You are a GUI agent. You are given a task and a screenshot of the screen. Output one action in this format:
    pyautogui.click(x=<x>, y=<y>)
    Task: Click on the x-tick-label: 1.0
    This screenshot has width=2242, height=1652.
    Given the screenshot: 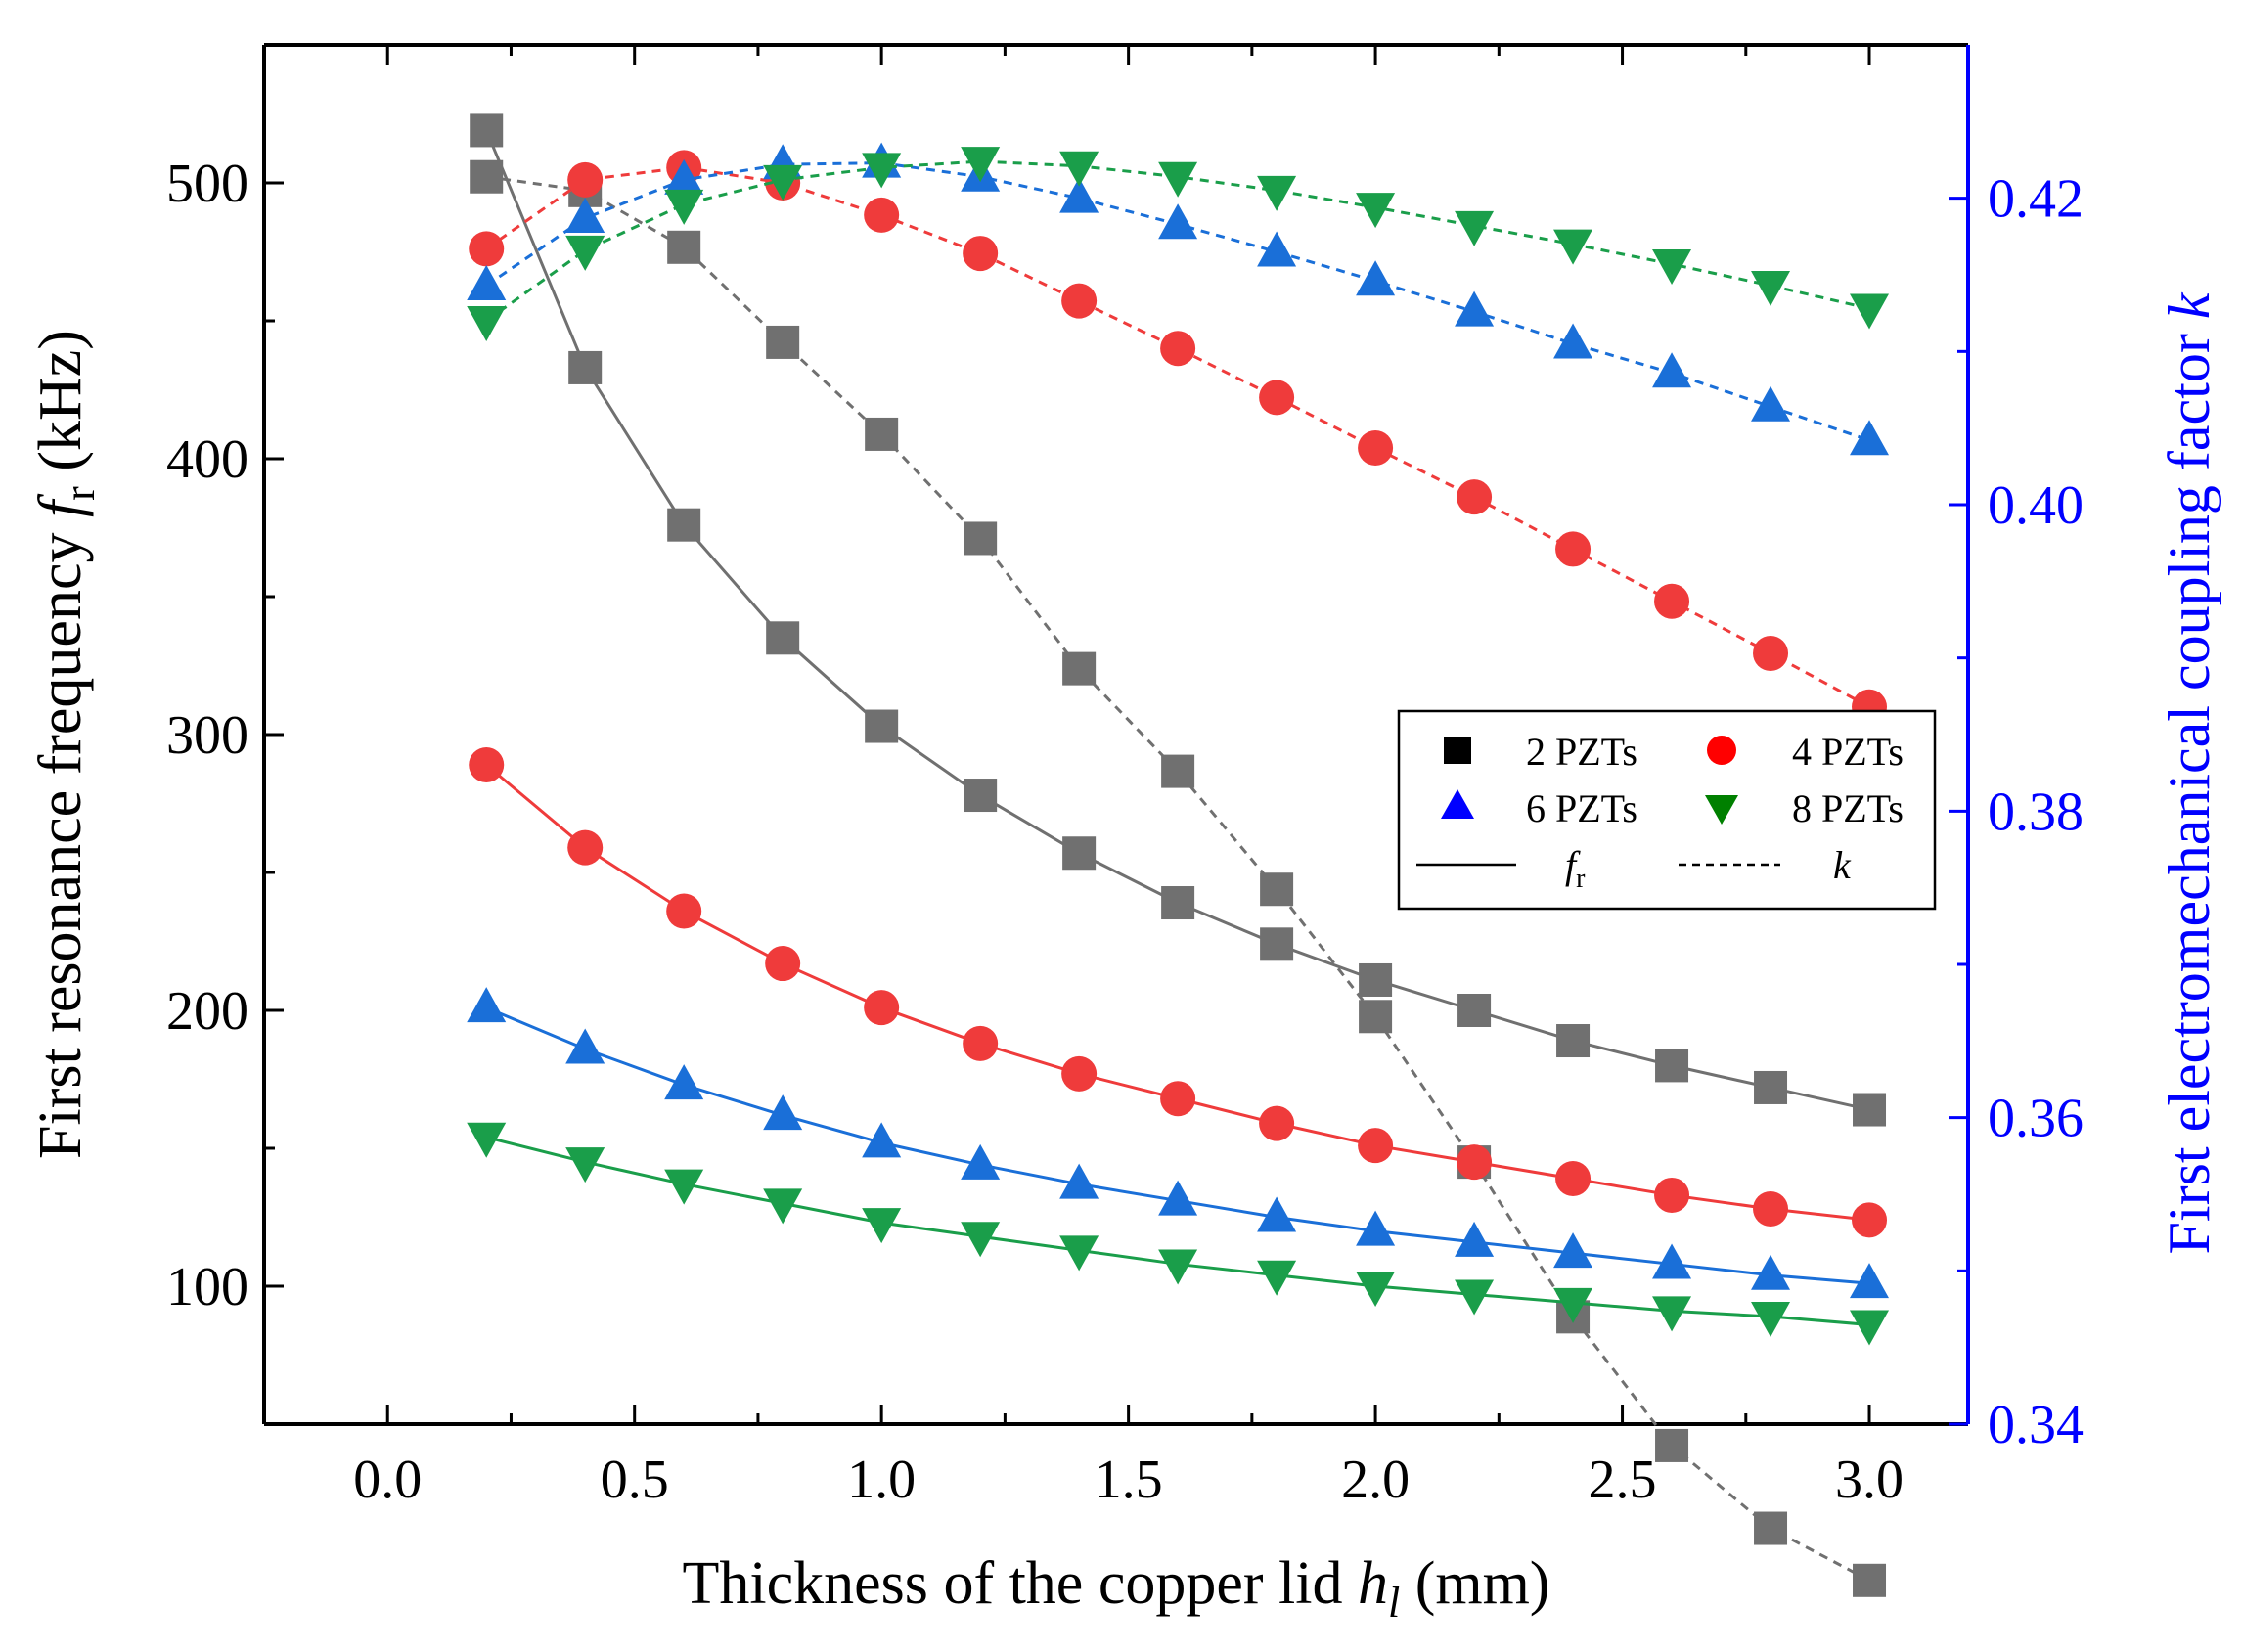 What is the action you would take?
    pyautogui.click(x=881, y=1480)
    